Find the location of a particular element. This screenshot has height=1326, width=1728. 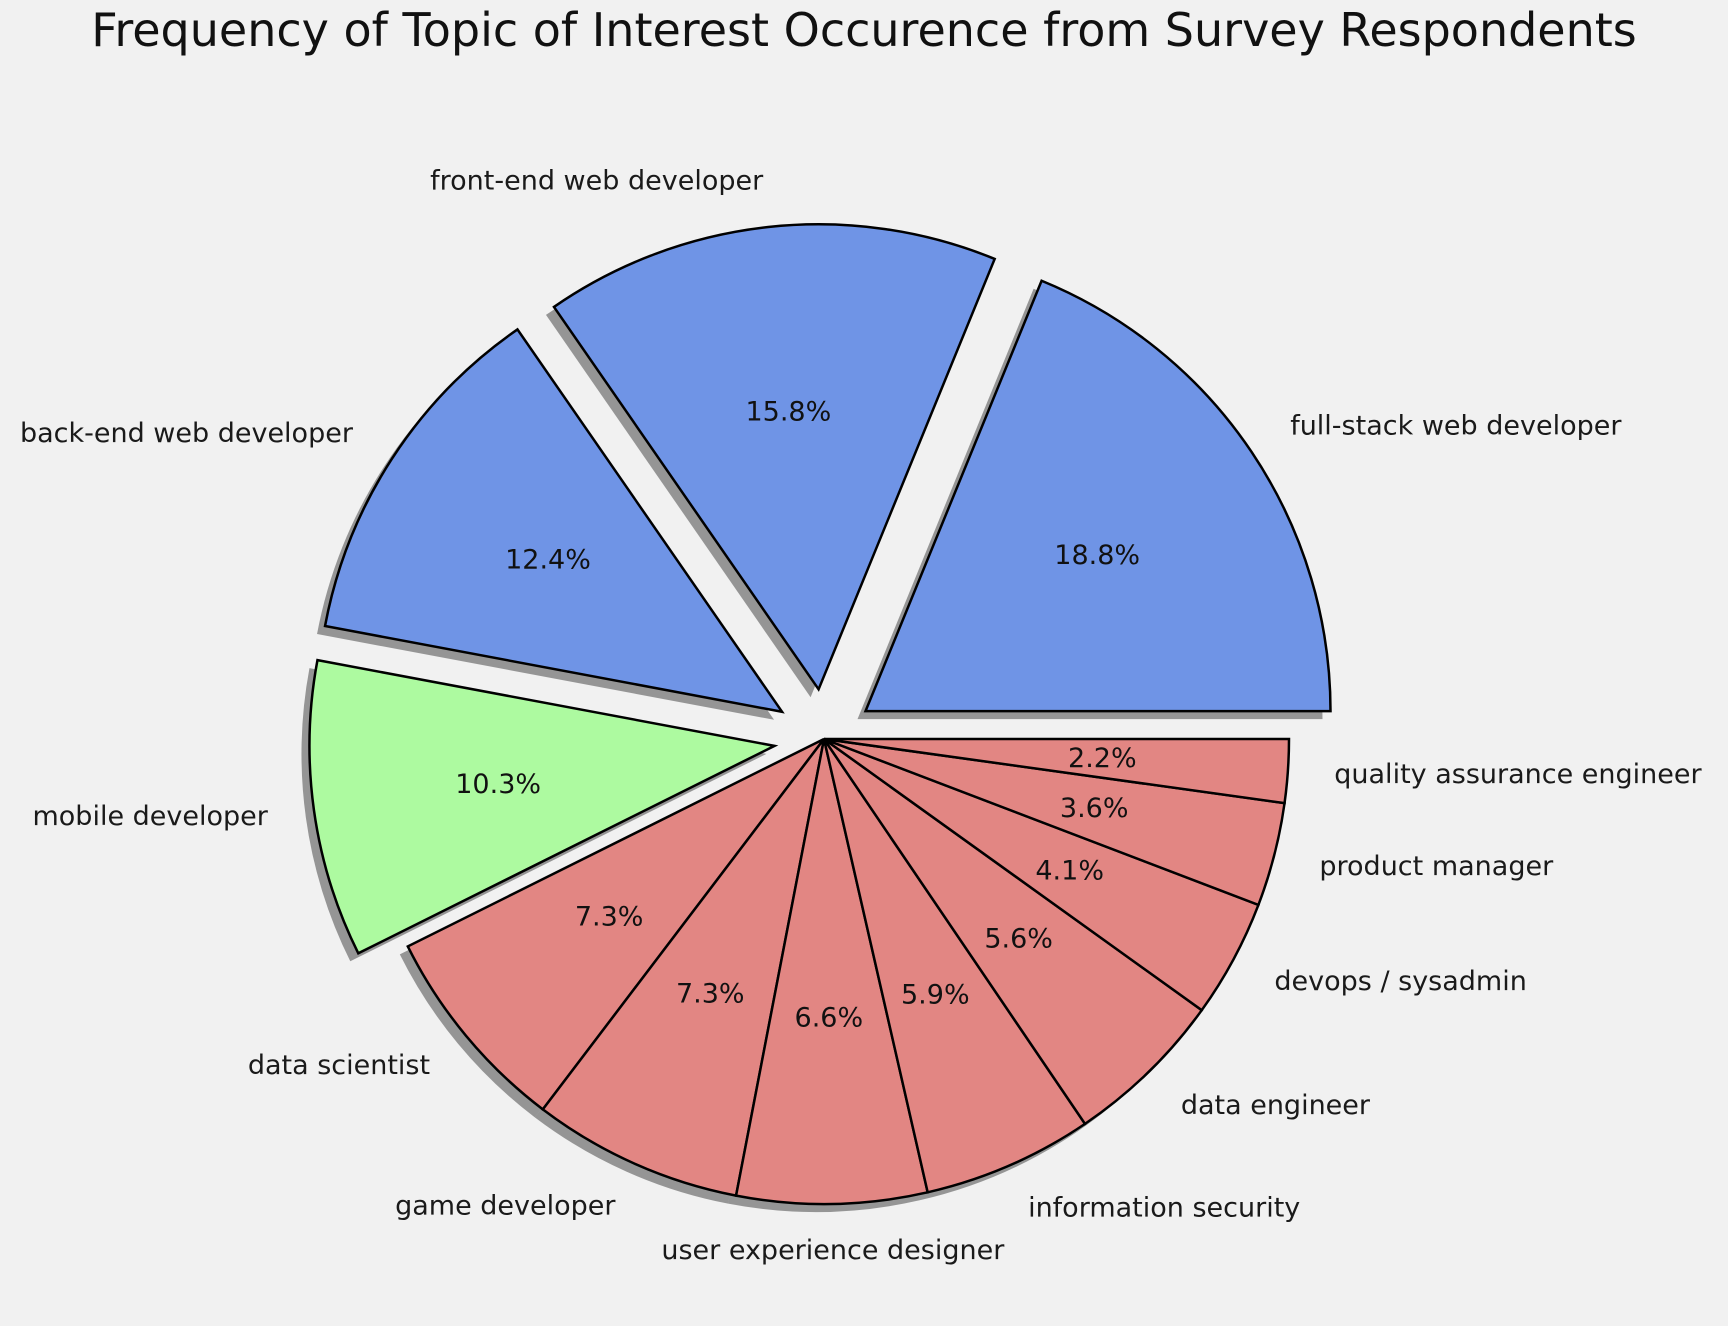

pie-slice-full-stack-web-developer is located at coordinates (1097, 496).